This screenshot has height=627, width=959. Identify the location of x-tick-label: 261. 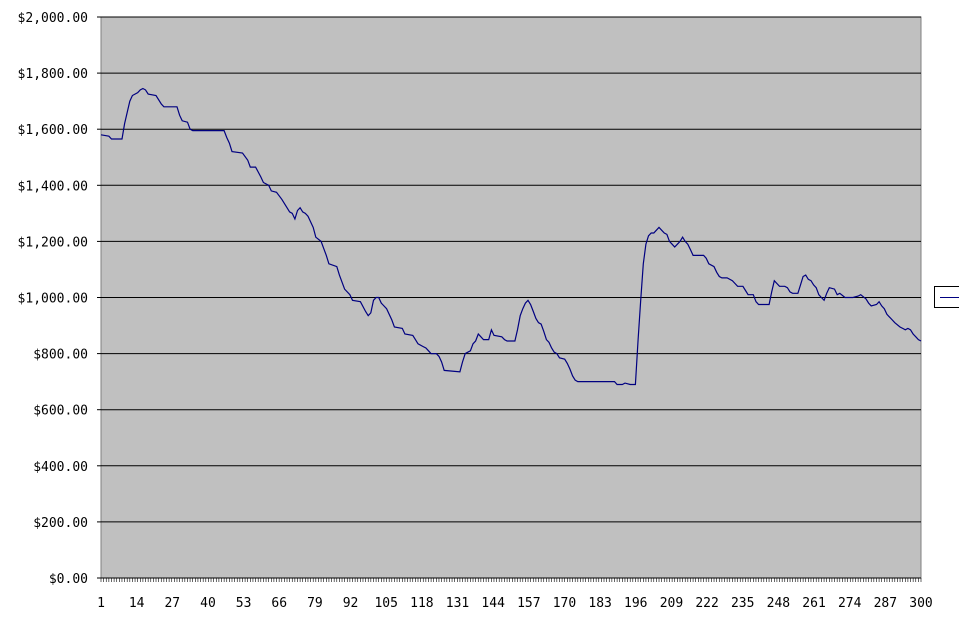
(813, 603).